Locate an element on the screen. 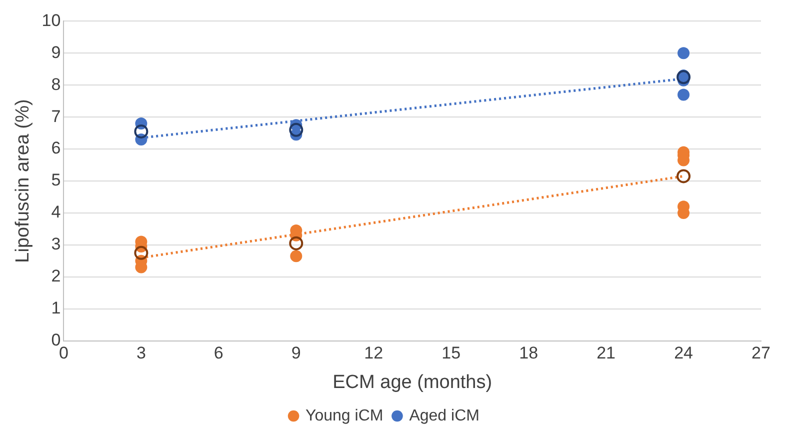 The height and width of the screenshot is (442, 789). y-tick-label: 3 is located at coordinates (56, 244).